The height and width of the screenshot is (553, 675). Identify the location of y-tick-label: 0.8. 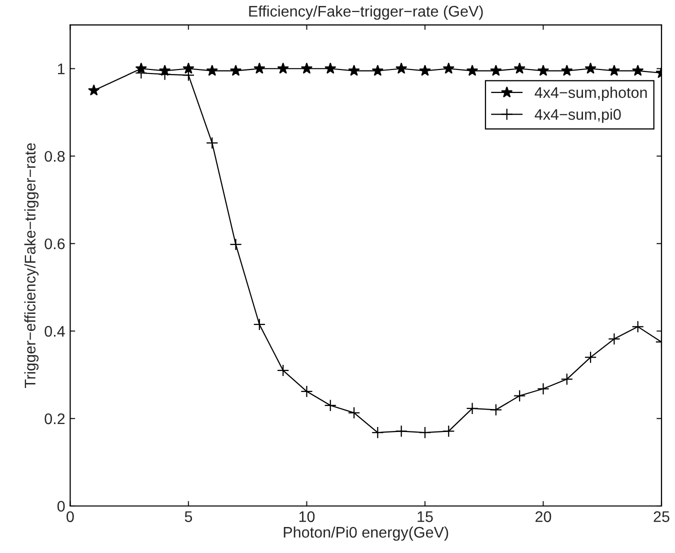
(54, 156).